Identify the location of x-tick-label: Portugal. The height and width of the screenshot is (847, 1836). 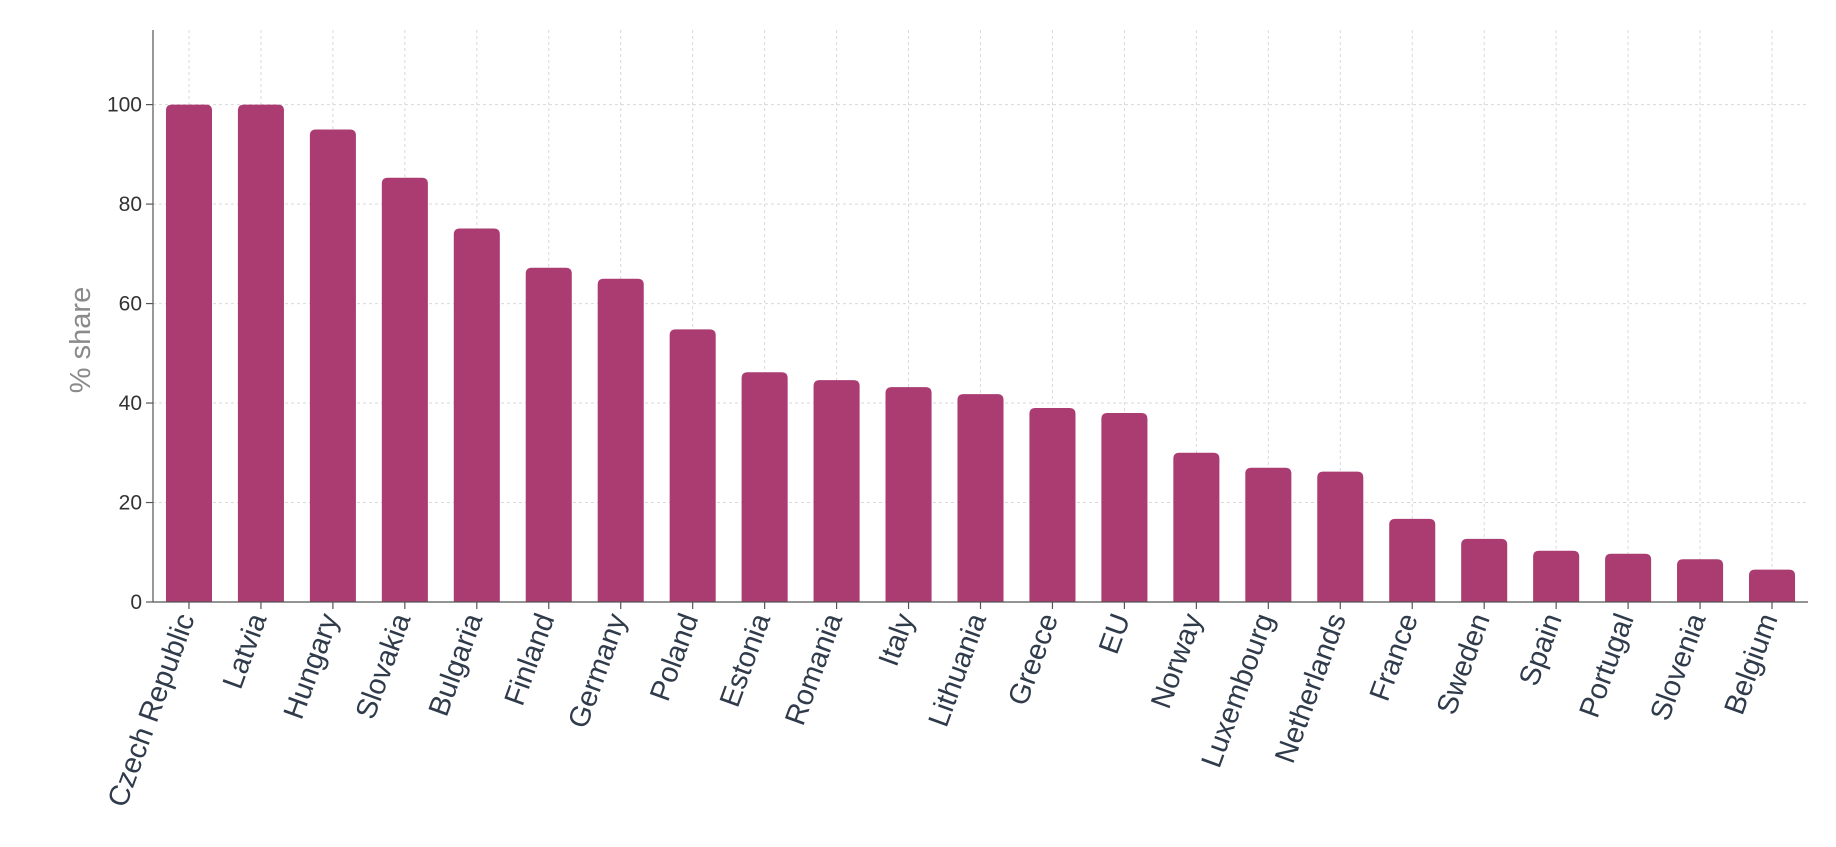
(1607, 665).